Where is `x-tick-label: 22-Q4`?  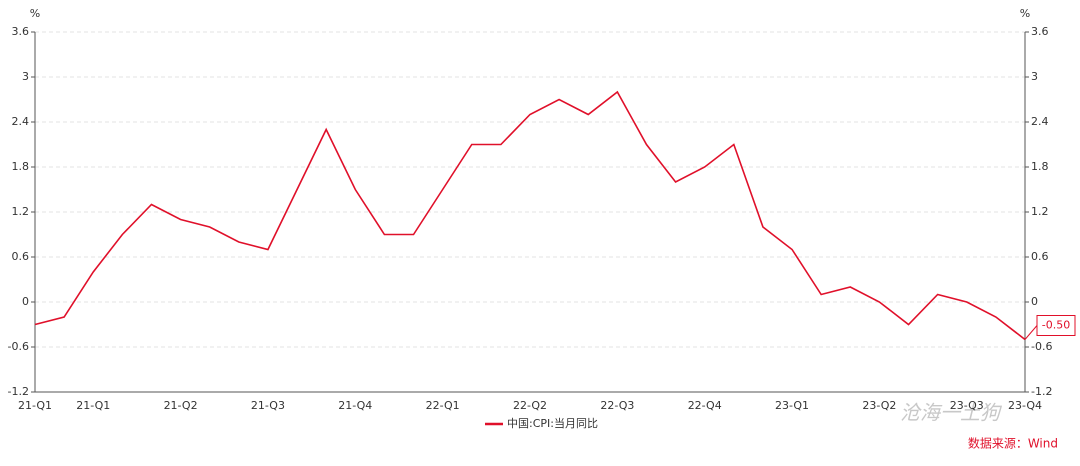
x-tick-label: 22-Q4 is located at coordinates (705, 405).